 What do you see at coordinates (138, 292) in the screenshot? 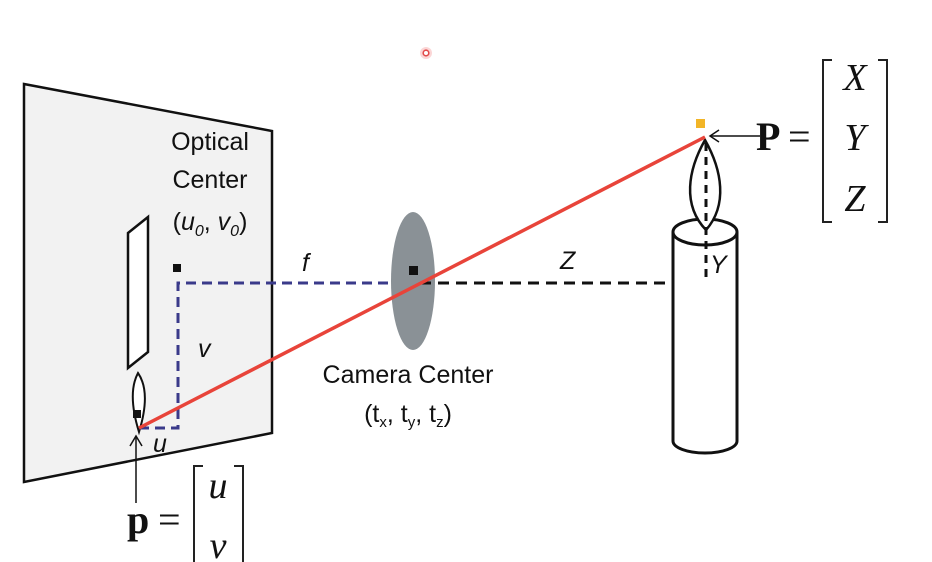
I see `projected-candle-body` at bounding box center [138, 292].